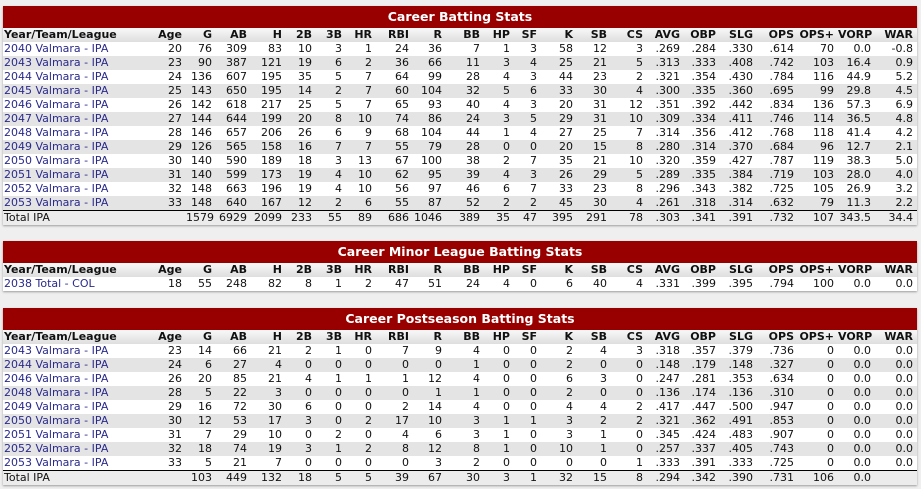 This screenshot has width=921, height=489. Describe the element at coordinates (338, 76) in the screenshot. I see `cell-3b: 5` at that location.